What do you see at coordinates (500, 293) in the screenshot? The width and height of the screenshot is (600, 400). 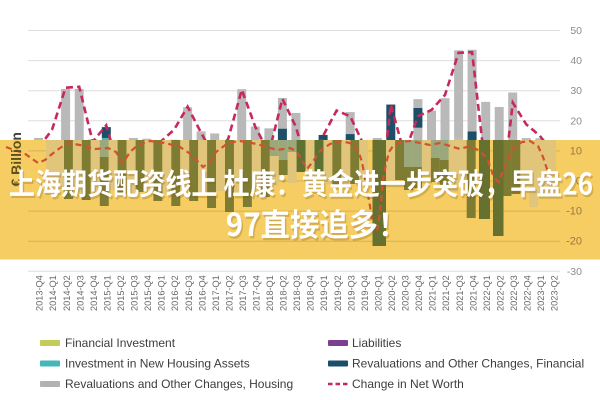 I see `svg-text: 2022-Q2` at bounding box center [500, 293].